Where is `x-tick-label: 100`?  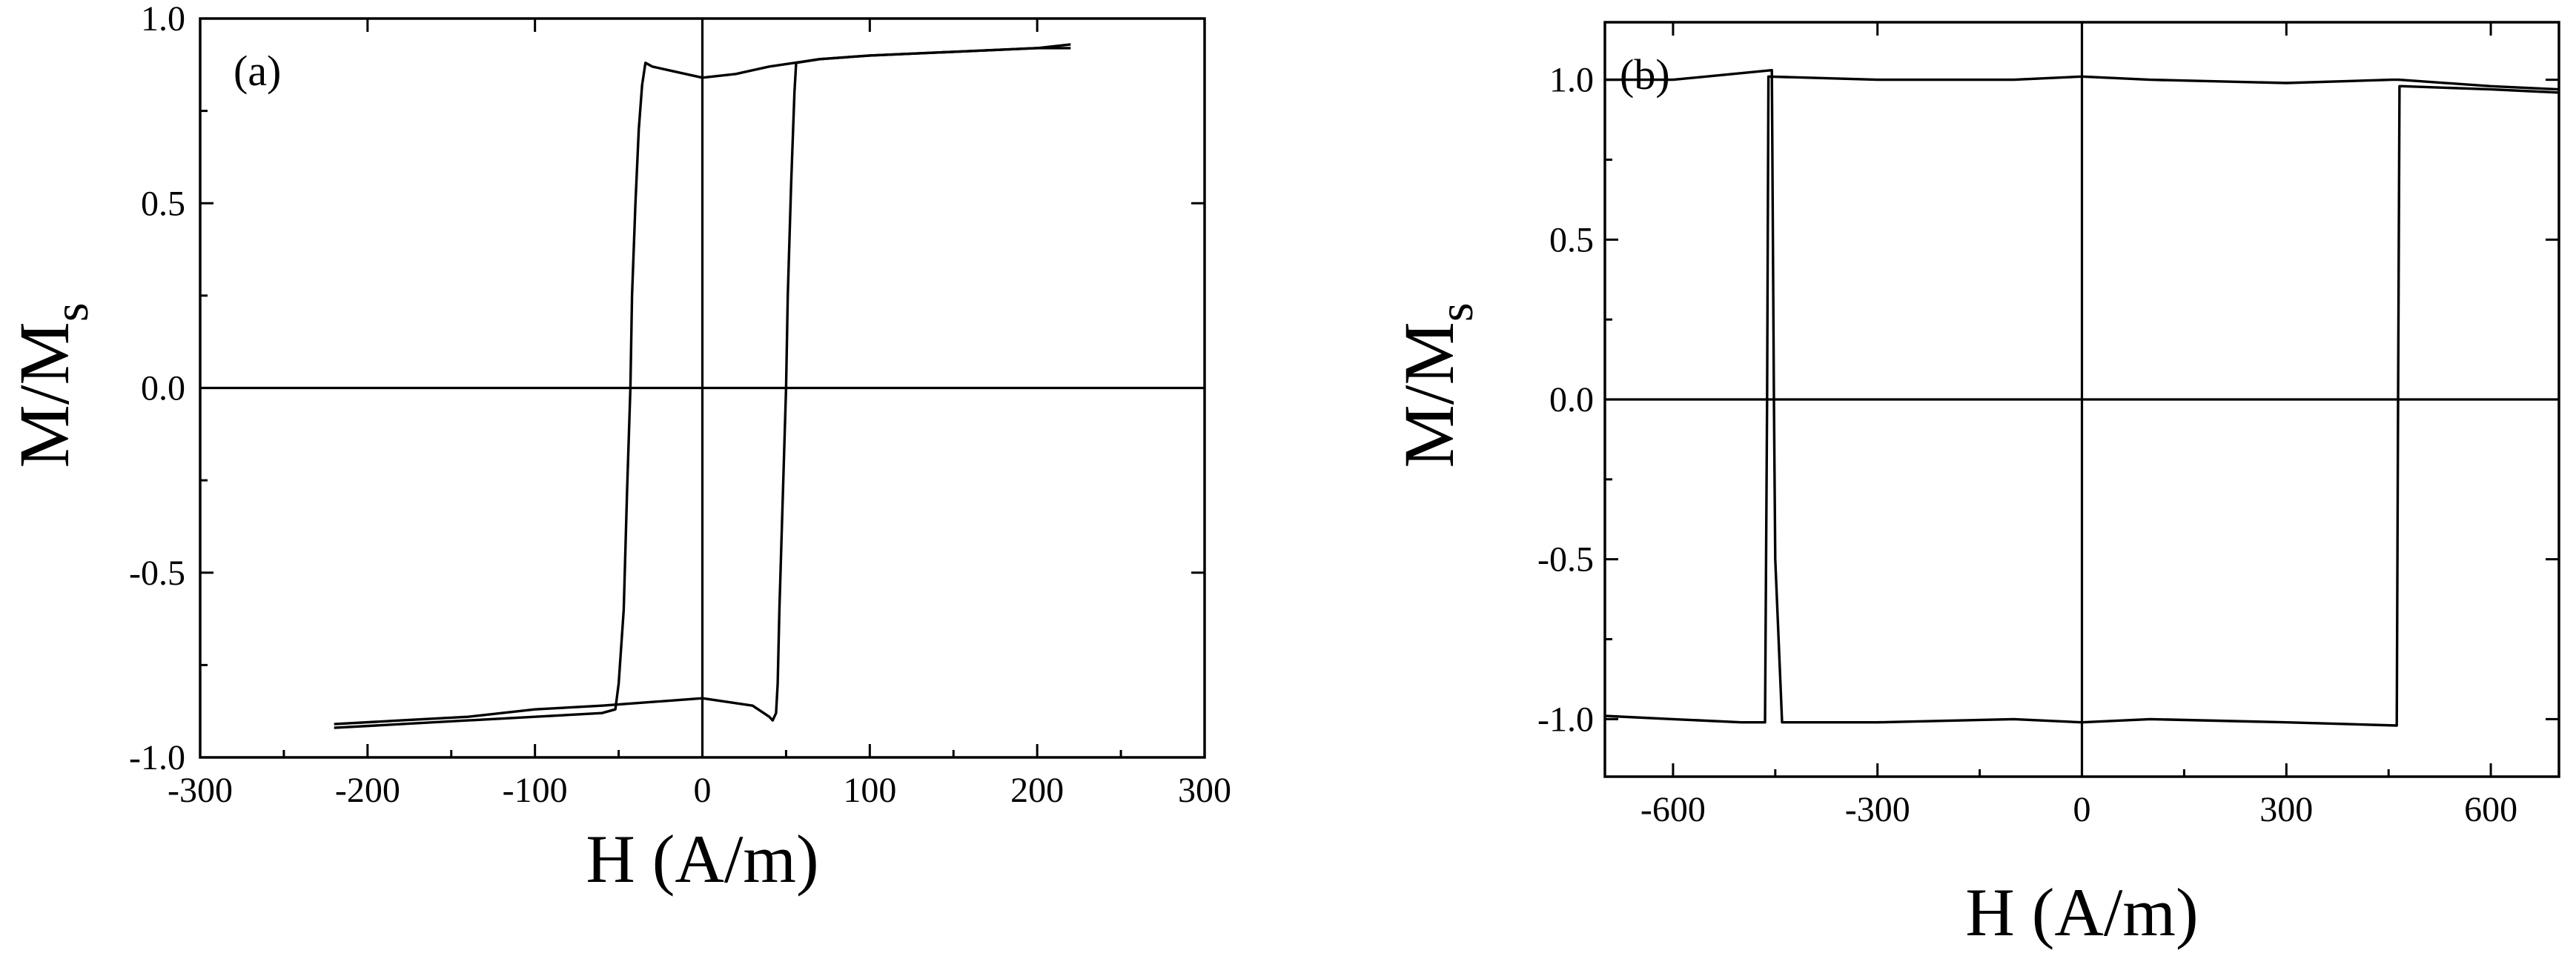 x-tick-label: 100 is located at coordinates (869, 790).